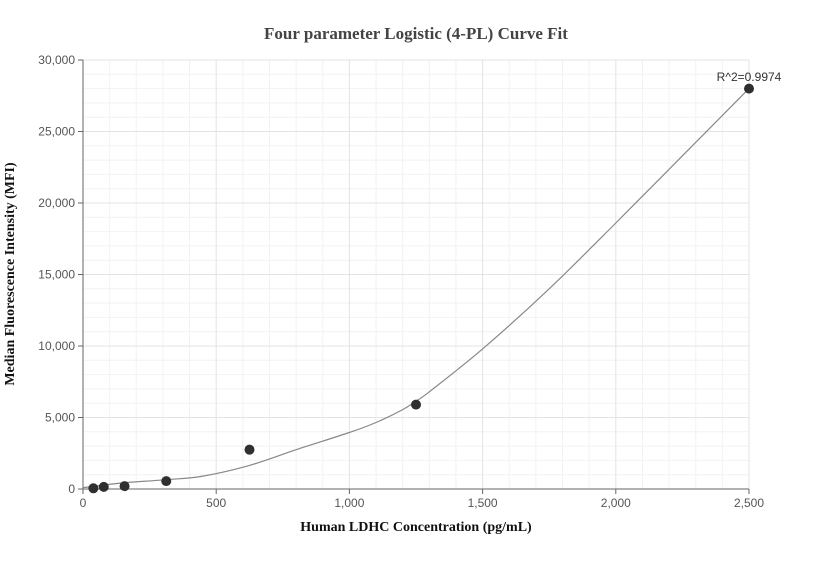  Describe the element at coordinates (83, 503) in the screenshot. I see `x-tick-label: 0` at that location.